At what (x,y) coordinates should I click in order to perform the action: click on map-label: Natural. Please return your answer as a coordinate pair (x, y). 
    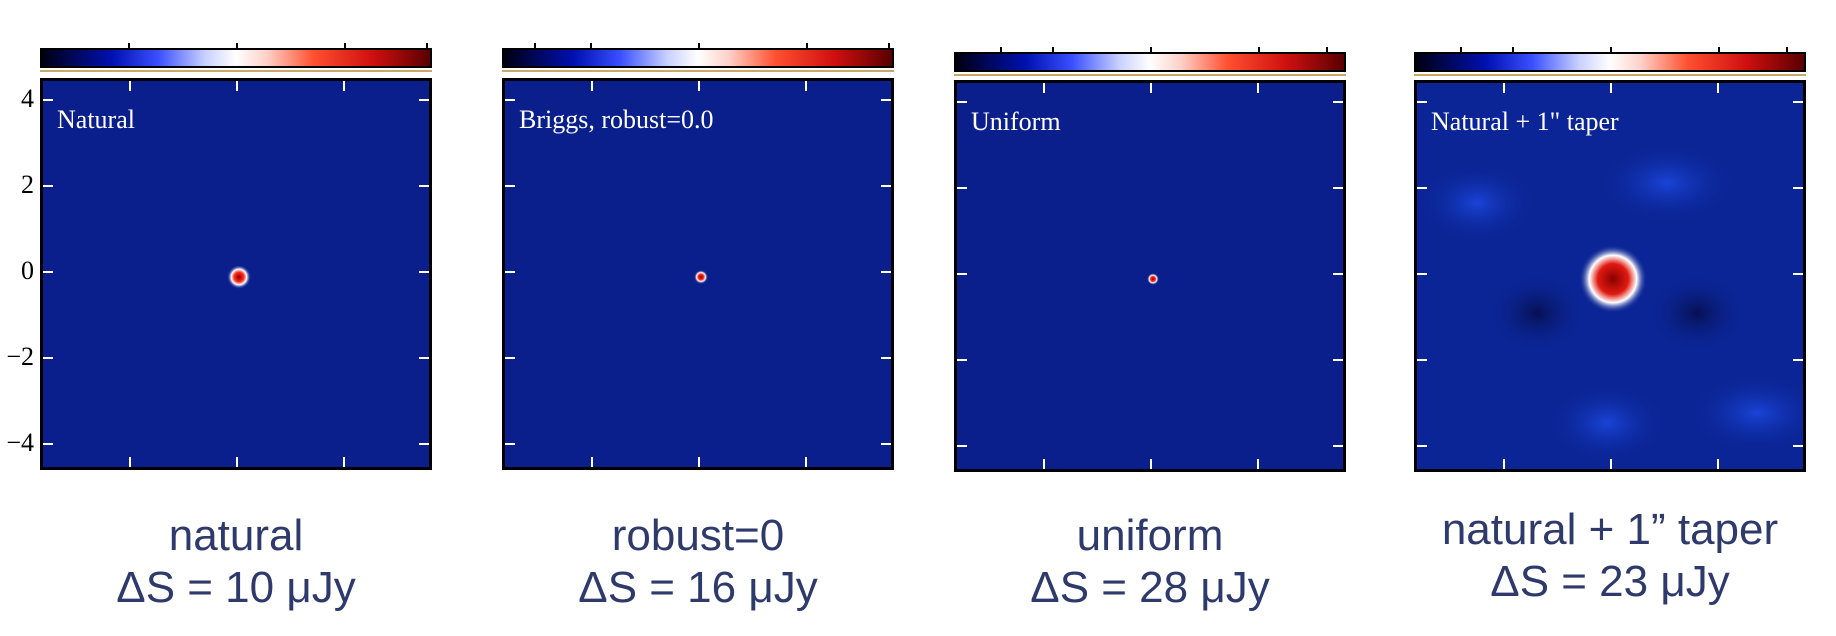
    Looking at the image, I should click on (96, 119).